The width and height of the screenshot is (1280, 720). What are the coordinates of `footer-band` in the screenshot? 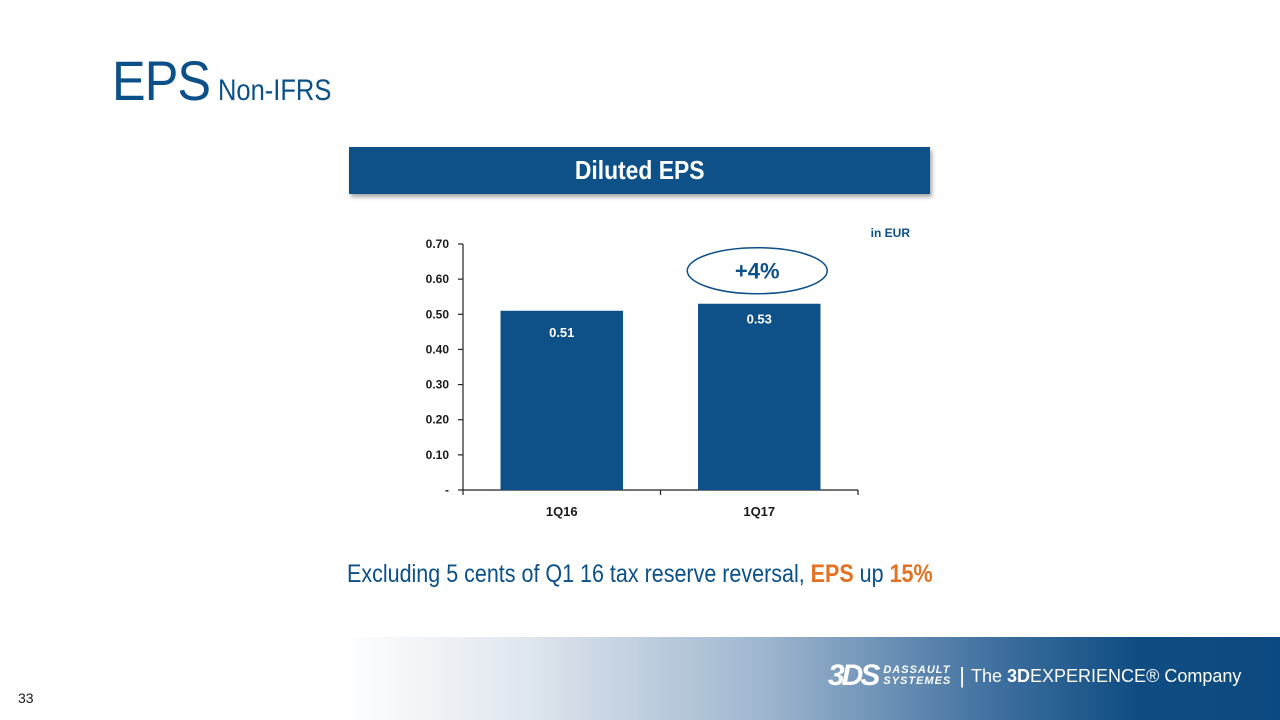 It's located at (810, 678).